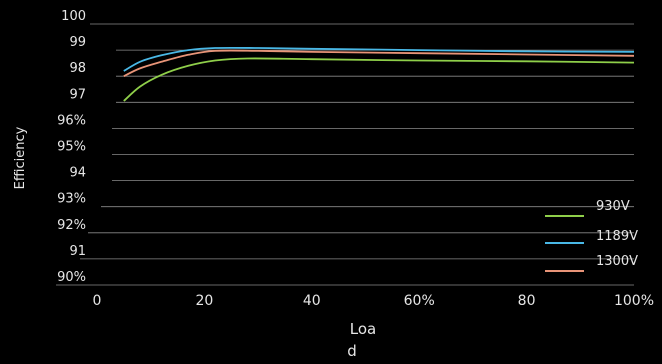  I want to click on y-tick-label: 91, so click(77, 251).